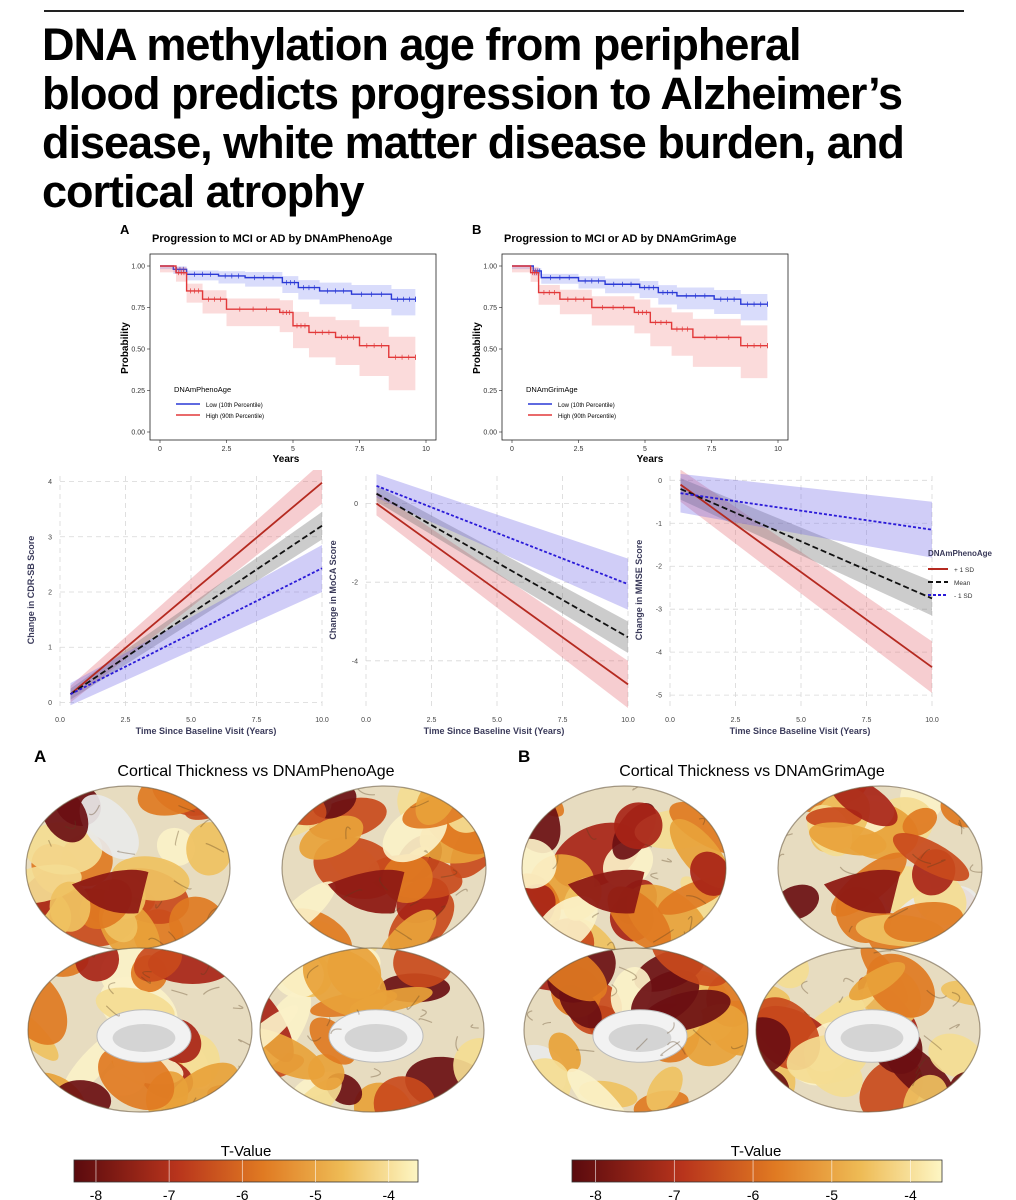 The width and height of the screenshot is (1016, 1200). Describe the element at coordinates (128, 868) in the screenshot. I see `lateral-left-hemisphere` at that location.